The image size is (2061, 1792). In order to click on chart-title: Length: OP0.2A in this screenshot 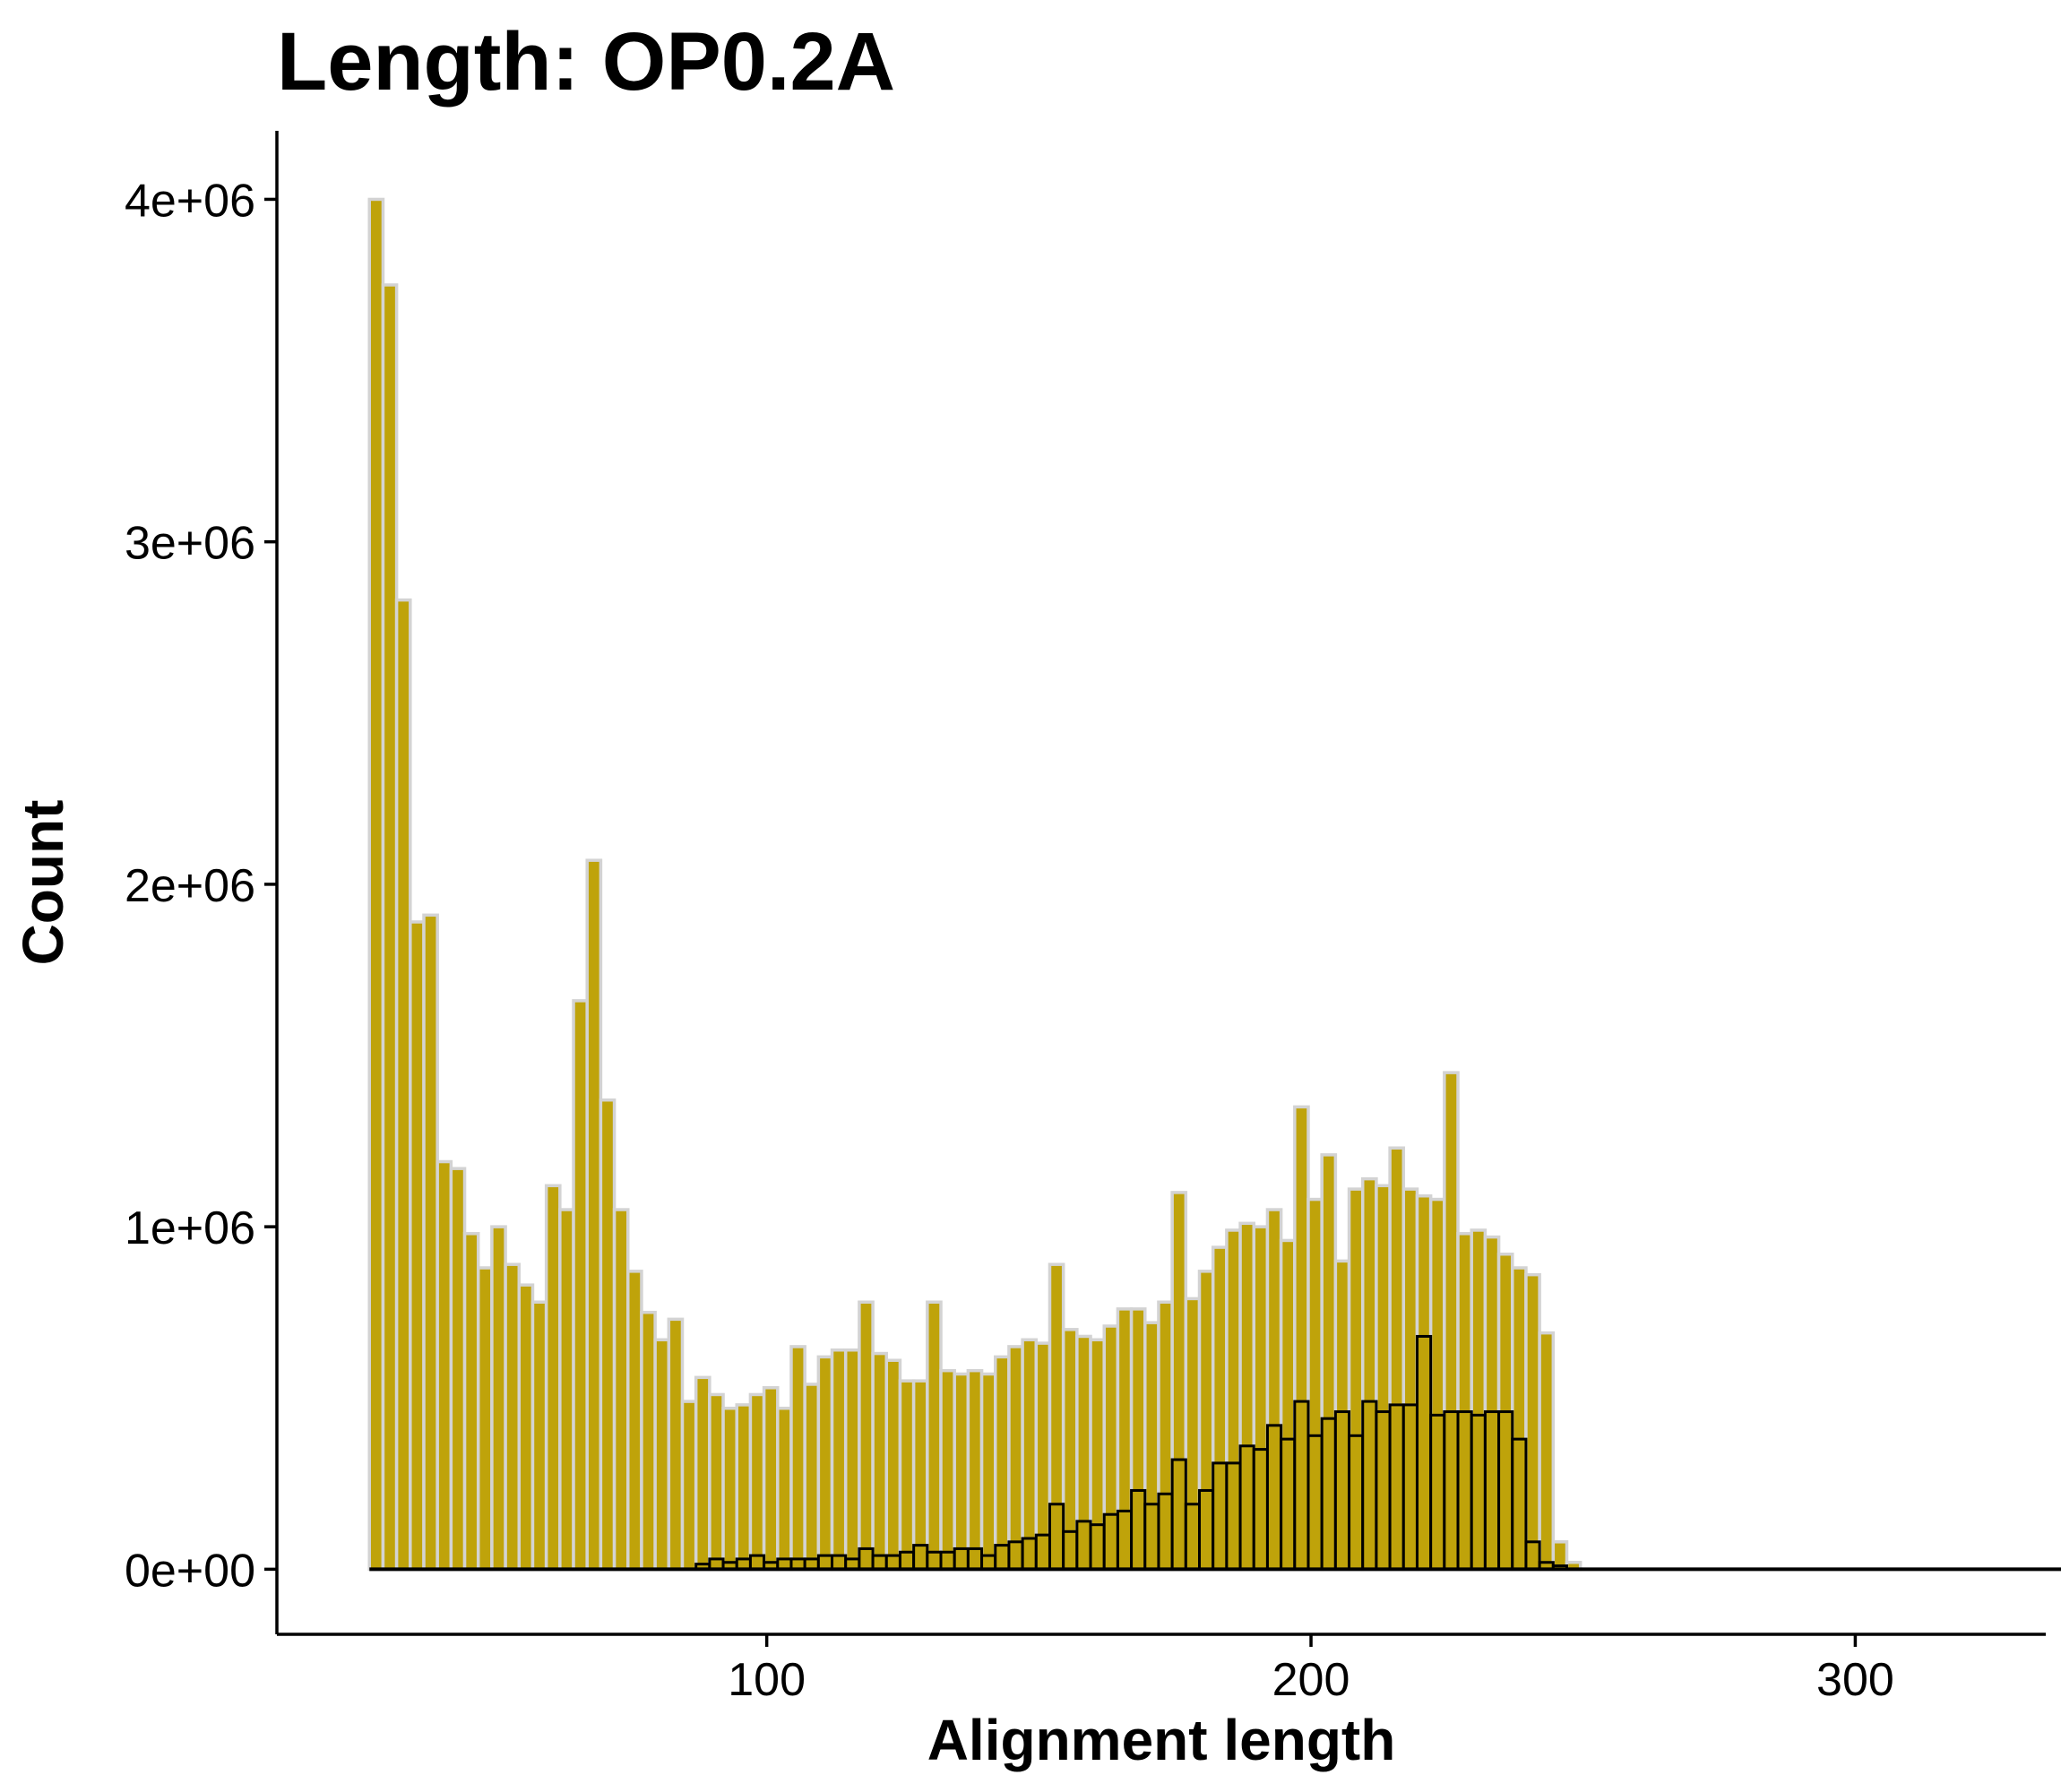, I will do `click(586, 62)`.